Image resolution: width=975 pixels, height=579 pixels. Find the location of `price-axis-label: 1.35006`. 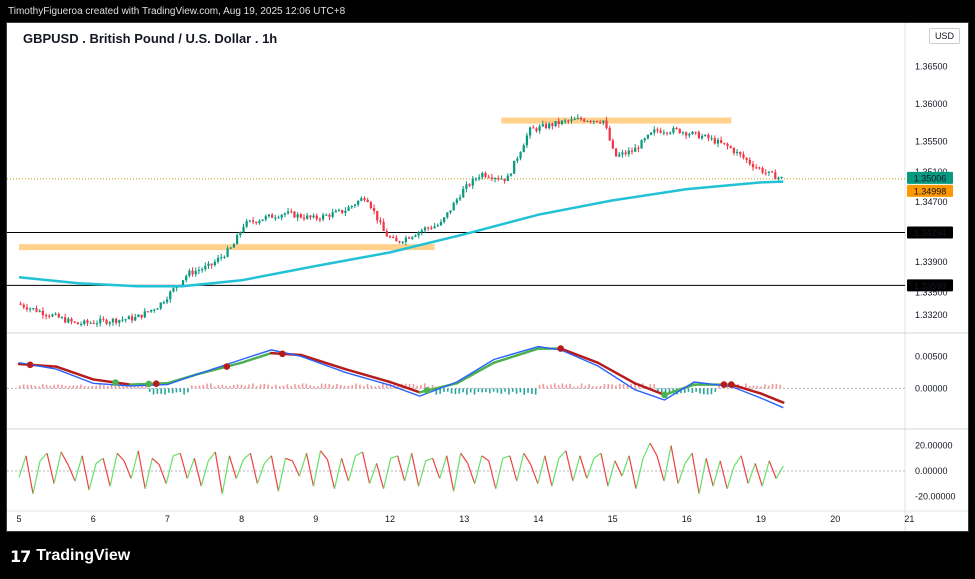

price-axis-label: 1.35006 is located at coordinates (930, 178).